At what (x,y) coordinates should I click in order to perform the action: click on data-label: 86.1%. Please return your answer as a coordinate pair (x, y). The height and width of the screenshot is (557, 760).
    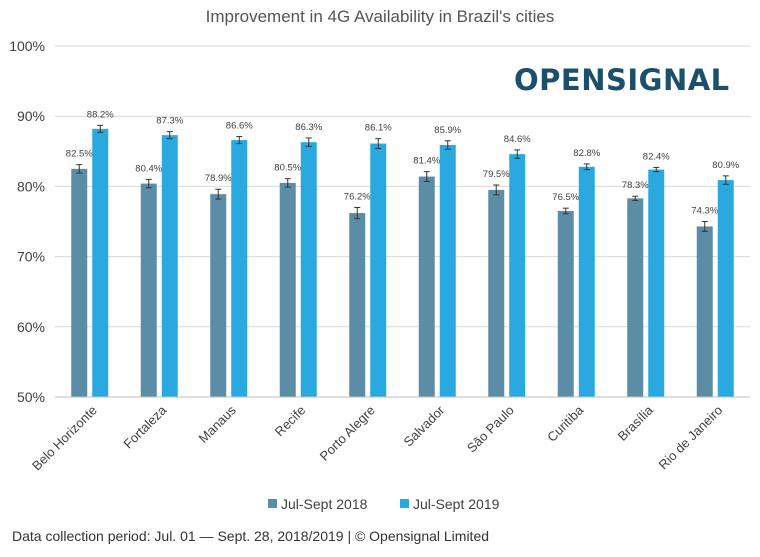
    Looking at the image, I should click on (378, 128).